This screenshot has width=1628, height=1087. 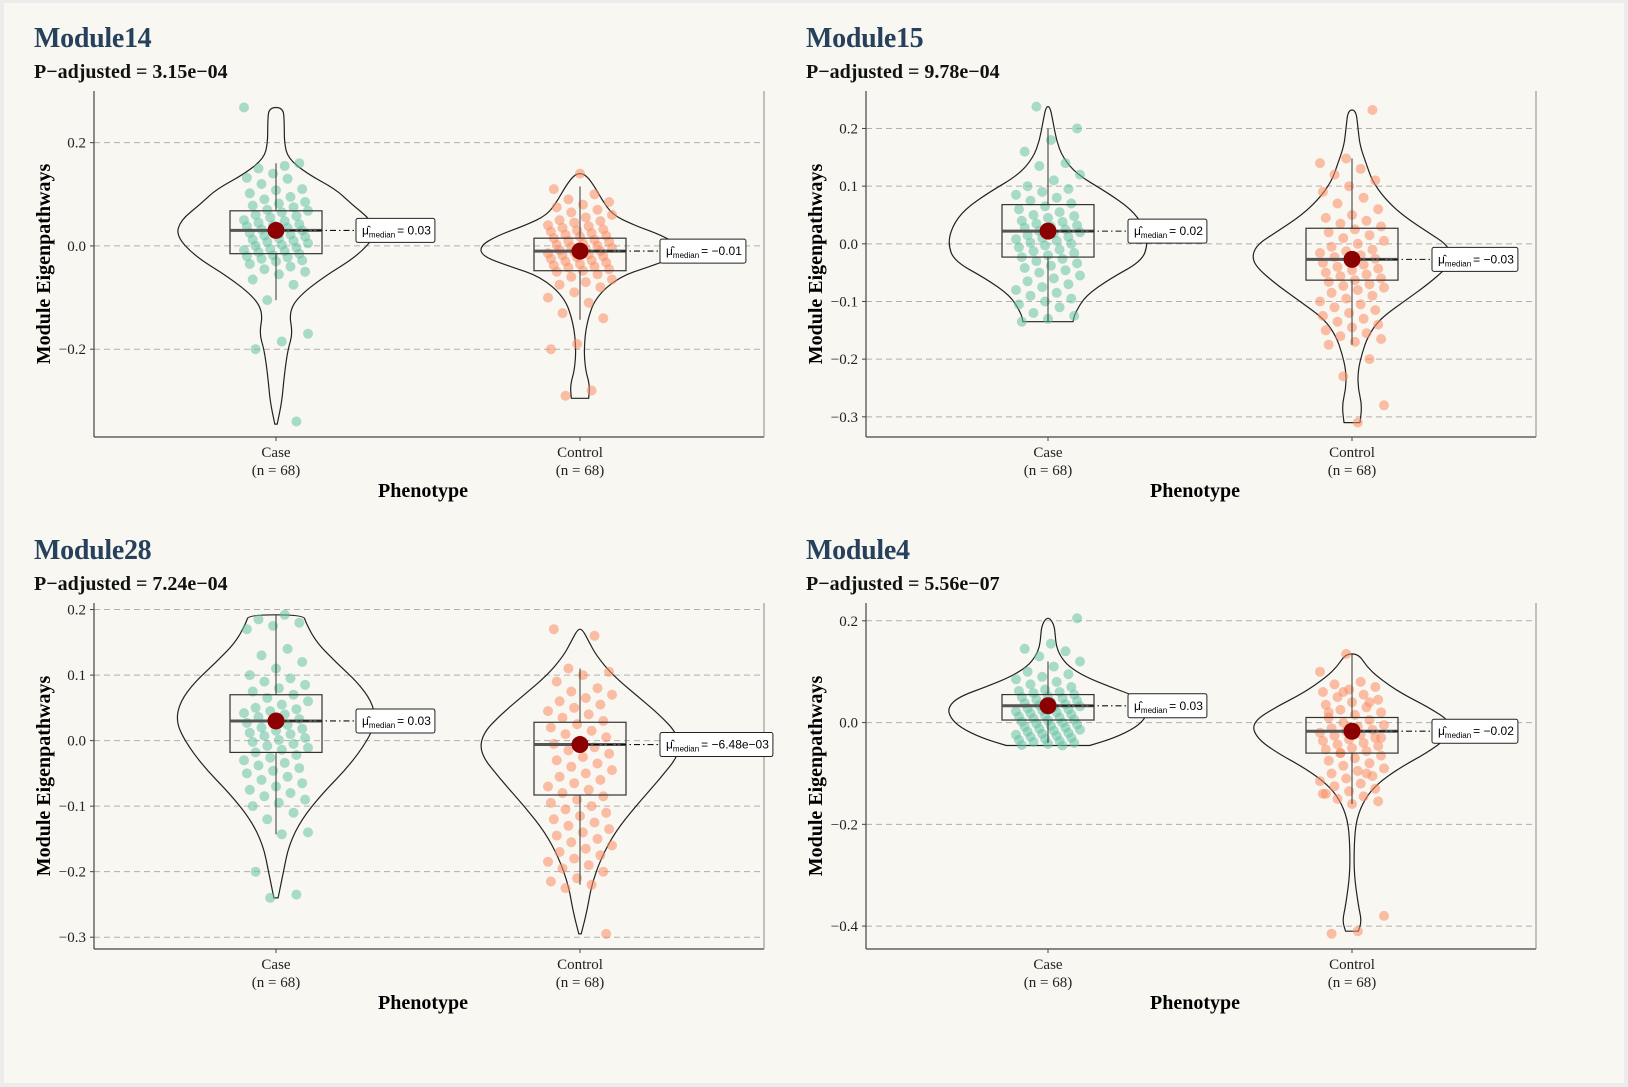 I want to click on label-text: μ̂median = −0.01, so click(x=704, y=252).